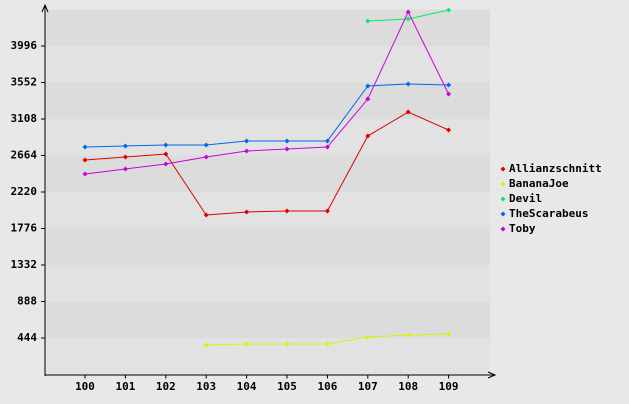 The width and height of the screenshot is (629, 404). I want to click on x-tick-label: 107, so click(368, 386).